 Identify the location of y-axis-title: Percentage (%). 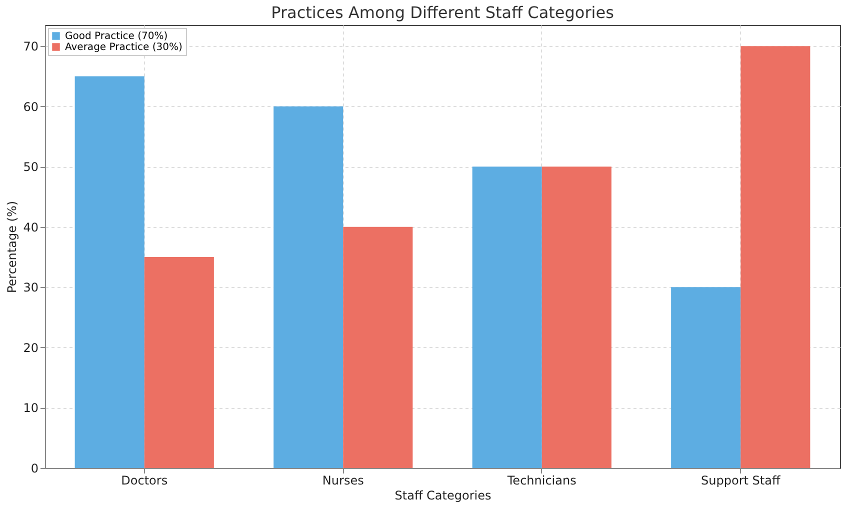
(12, 247).